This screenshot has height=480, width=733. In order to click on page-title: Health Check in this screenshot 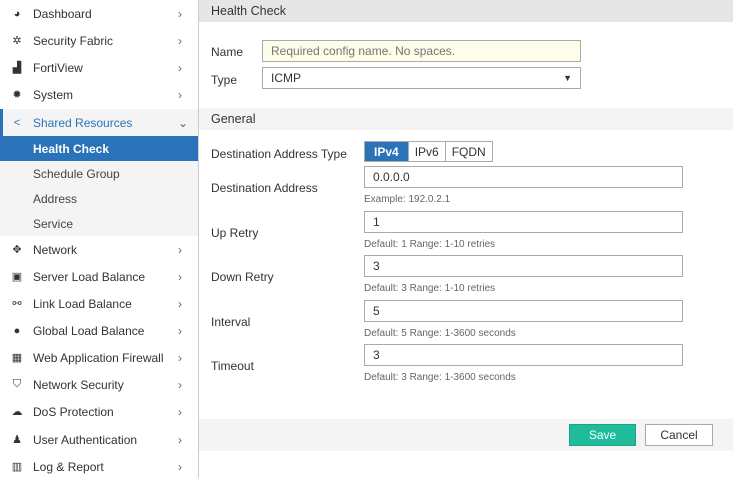, I will do `click(466, 11)`.